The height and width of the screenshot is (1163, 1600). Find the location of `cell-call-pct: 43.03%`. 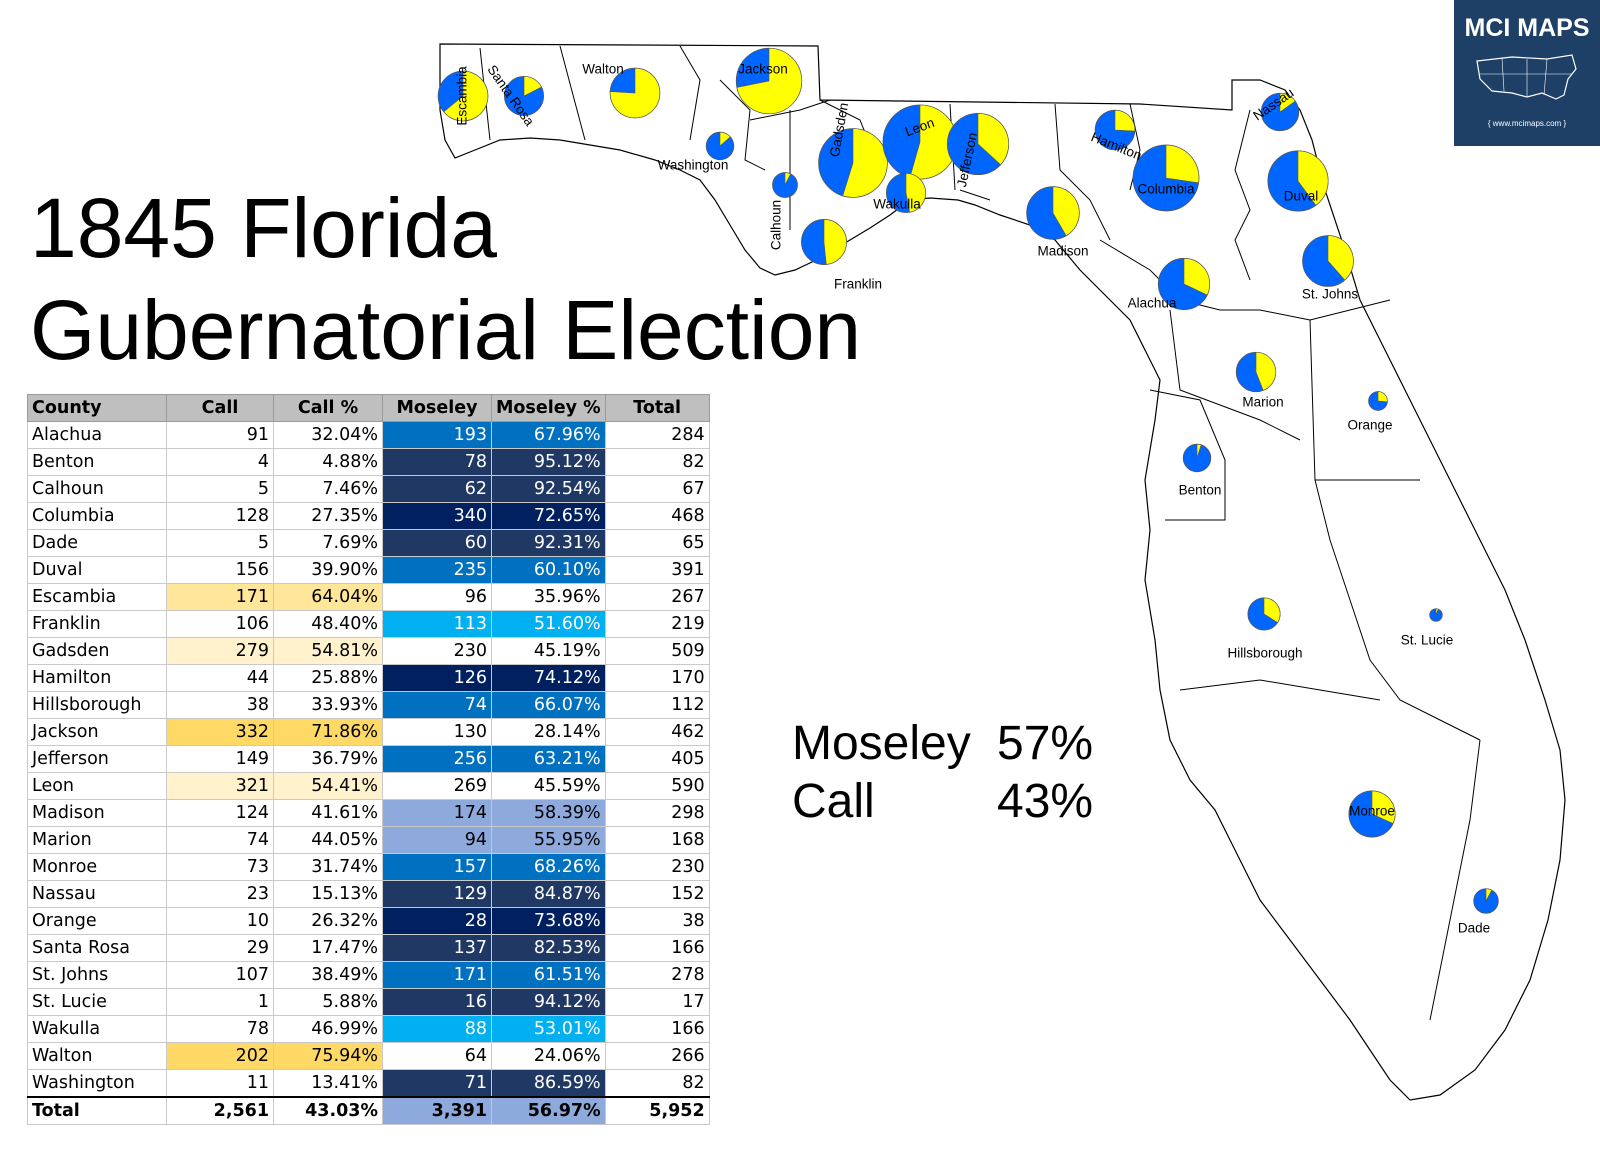

cell-call-pct: 43.03% is located at coordinates (328, 1110).